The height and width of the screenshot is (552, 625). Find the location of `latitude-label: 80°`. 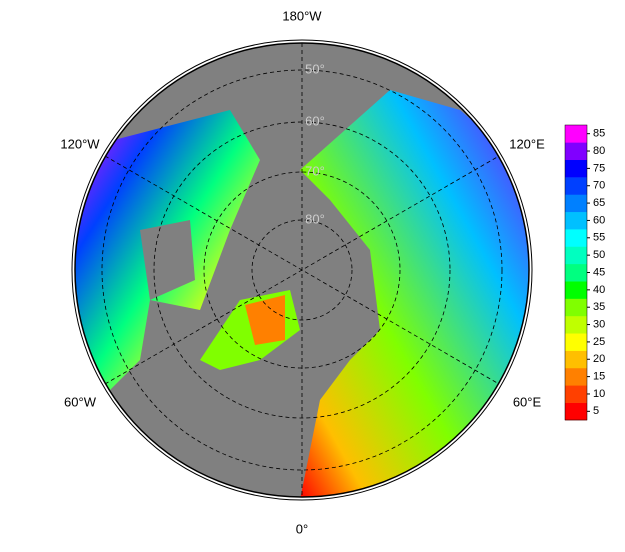

latitude-label: 80° is located at coordinates (315, 218).